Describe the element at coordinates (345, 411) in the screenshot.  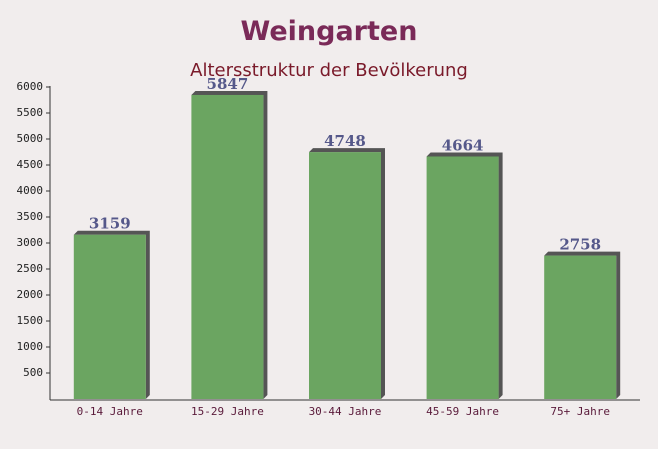
I see `x-tick-label: 30-44 Jahre` at that location.